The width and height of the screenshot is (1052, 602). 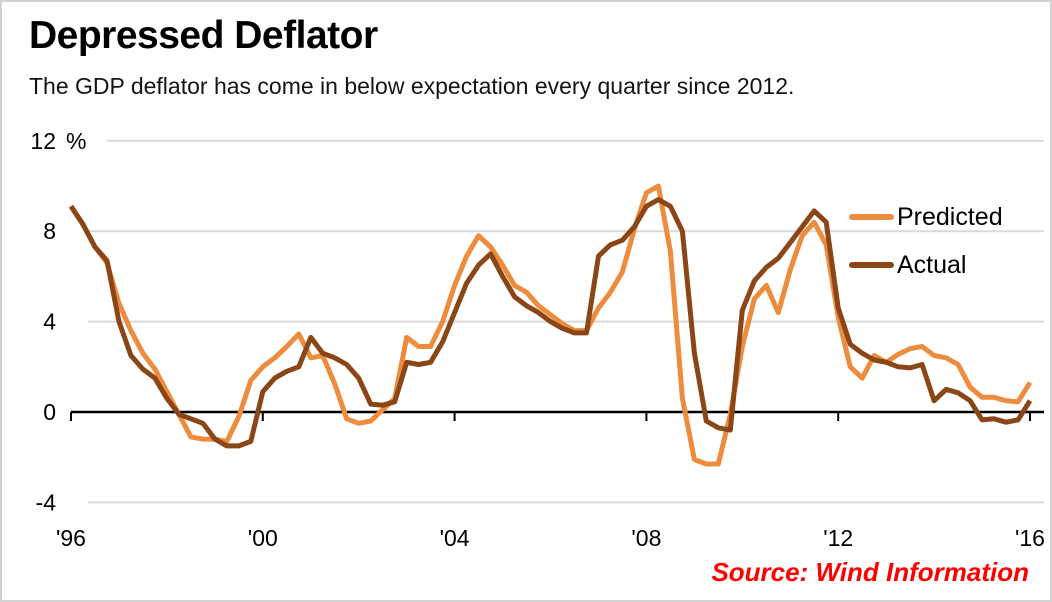 I want to click on chart-title: Depressed Deflator, so click(x=203, y=35).